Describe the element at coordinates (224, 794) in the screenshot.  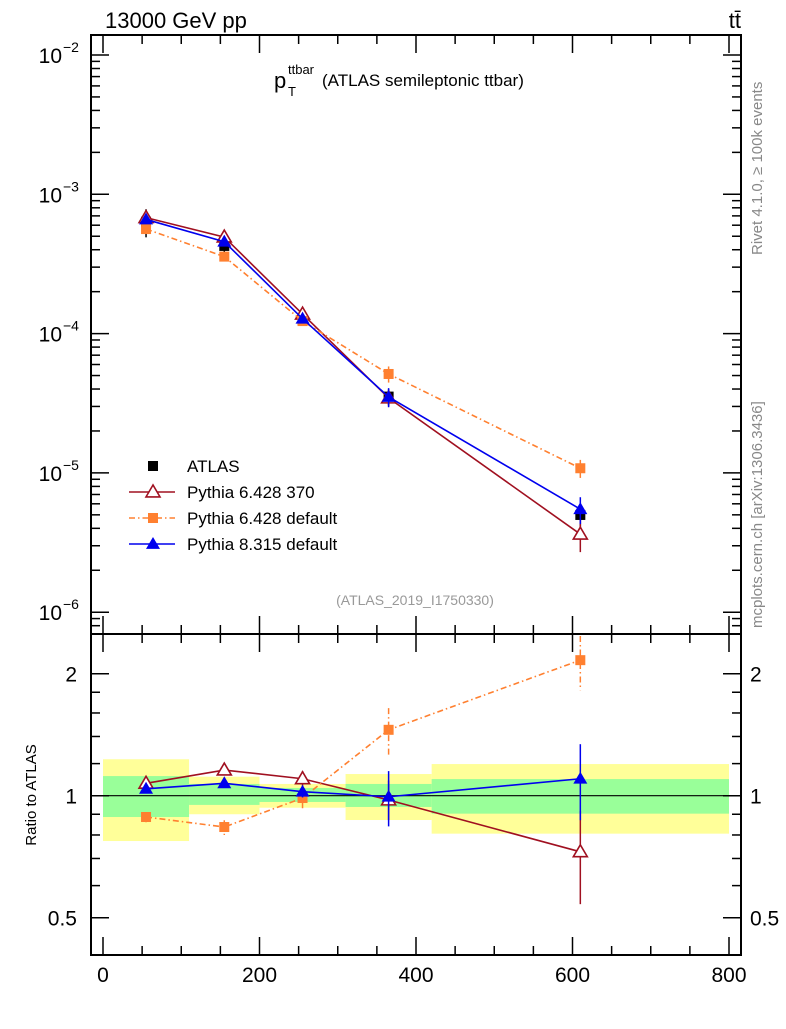
I see `band-green` at that location.